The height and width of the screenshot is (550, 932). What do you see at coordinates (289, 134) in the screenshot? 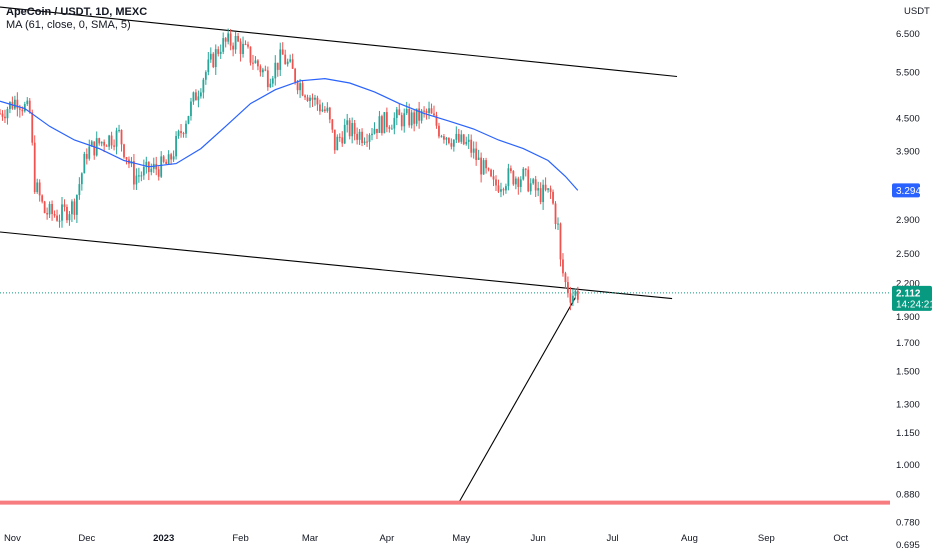
I see `ma-line` at bounding box center [289, 134].